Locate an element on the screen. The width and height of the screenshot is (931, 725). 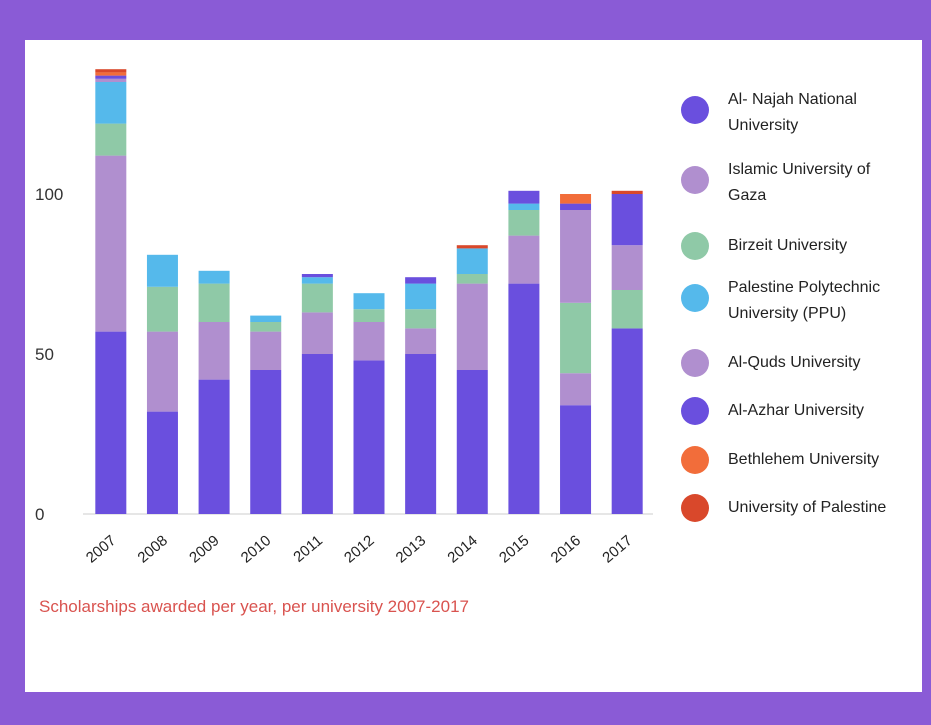
legend-label-line2: University is located at coordinates (763, 125).